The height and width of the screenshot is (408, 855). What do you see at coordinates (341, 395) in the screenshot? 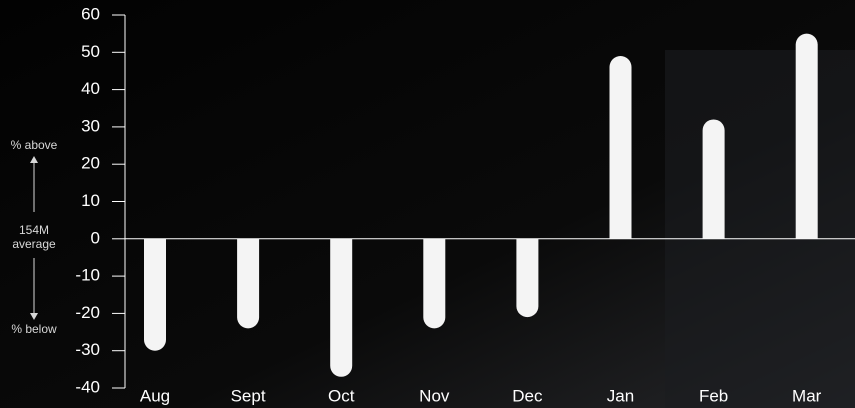
I see `x-tick-label: Oct` at bounding box center [341, 395].